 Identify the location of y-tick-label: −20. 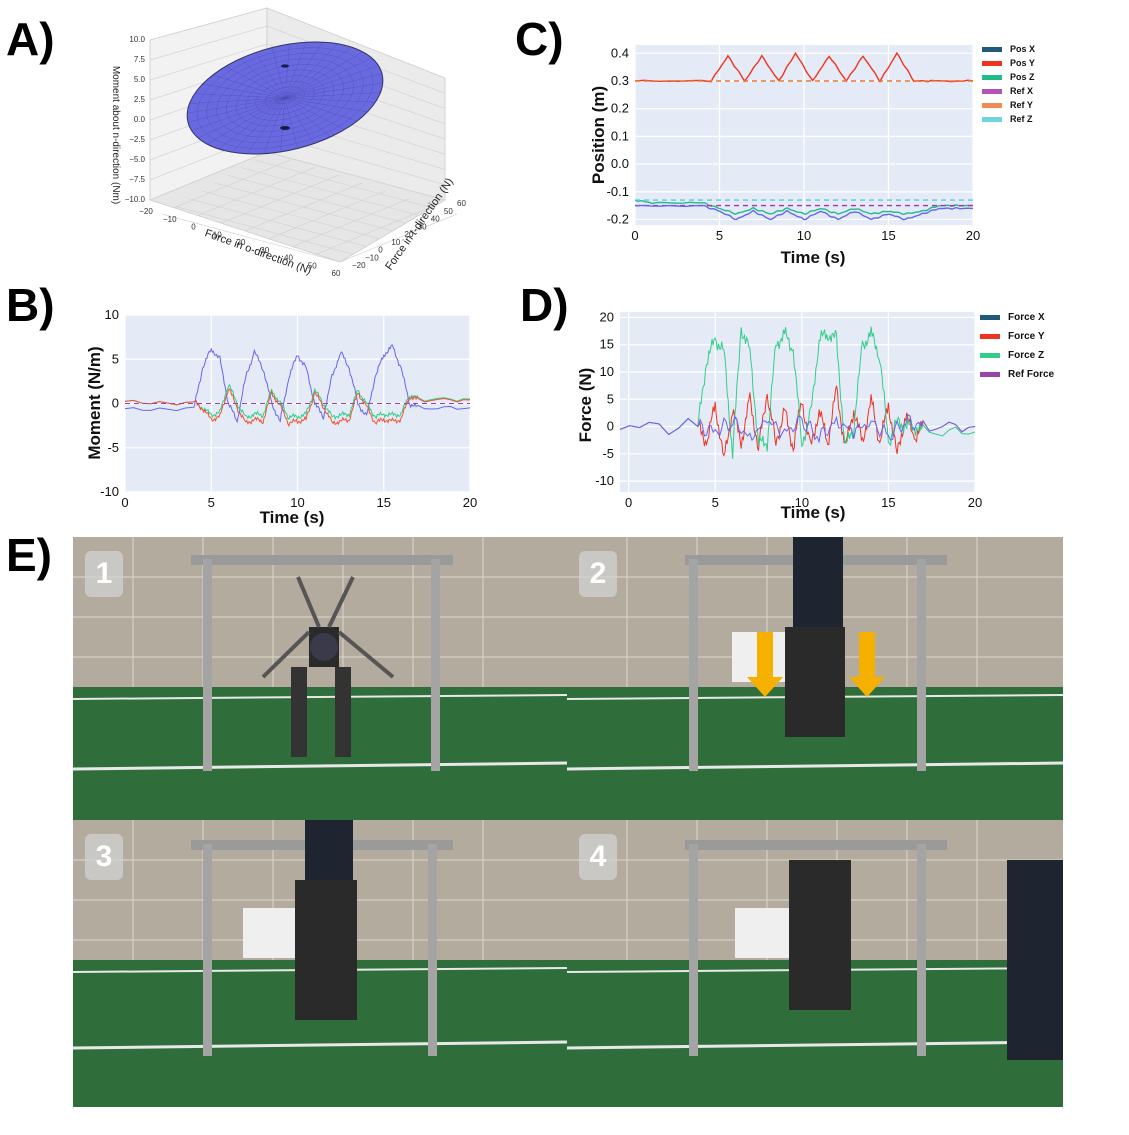
(359, 265).